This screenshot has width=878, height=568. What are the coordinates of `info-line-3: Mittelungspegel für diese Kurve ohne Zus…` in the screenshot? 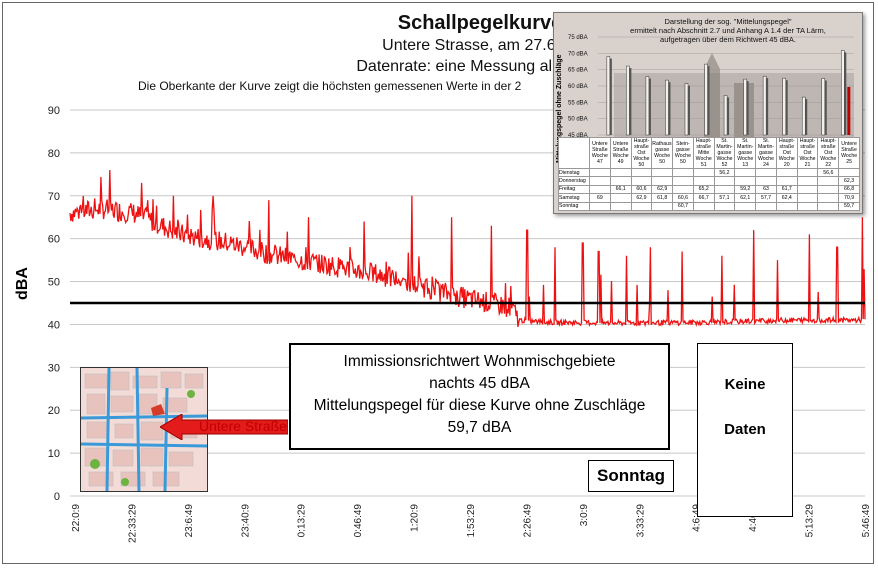 It's located at (479, 405).